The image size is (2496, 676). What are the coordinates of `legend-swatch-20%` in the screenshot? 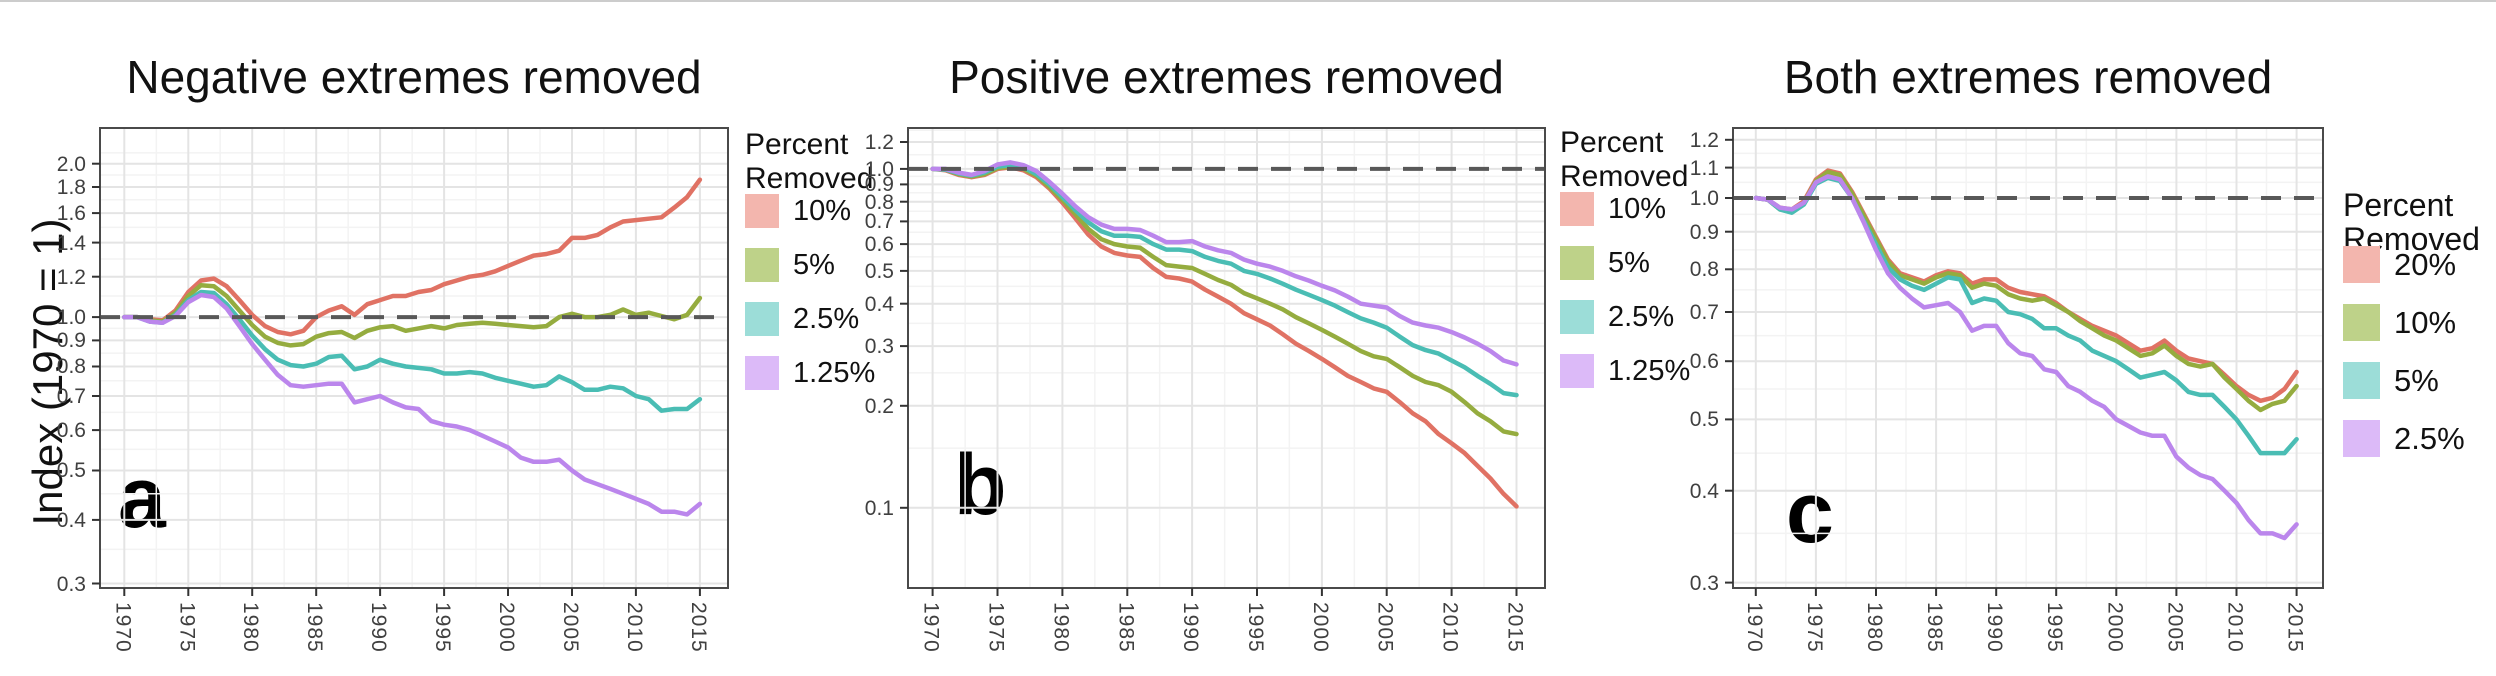 It's located at (2361, 264).